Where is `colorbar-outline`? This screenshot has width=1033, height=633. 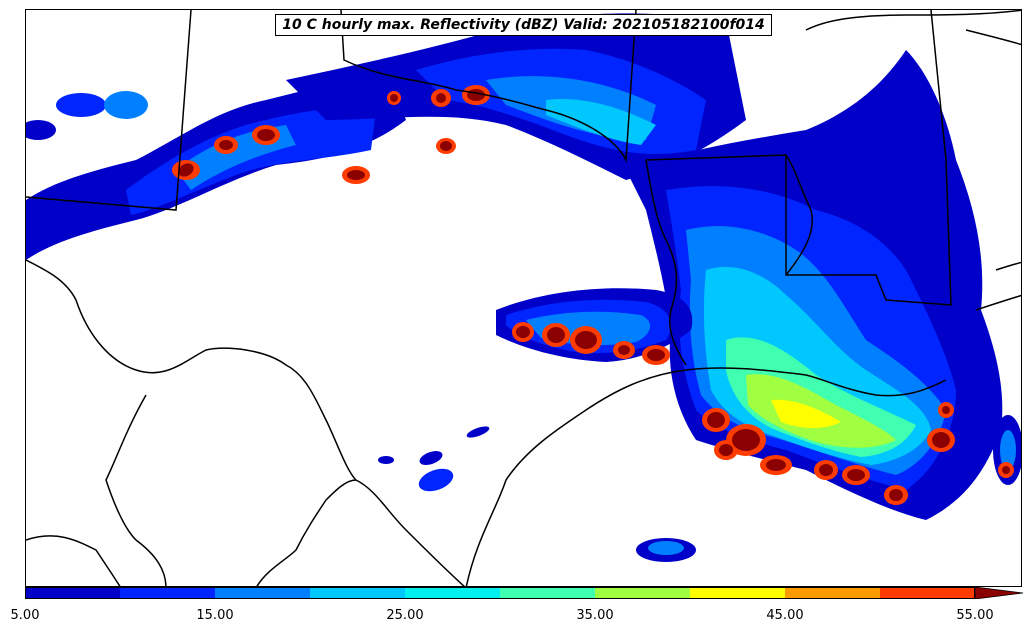 colorbar-outline is located at coordinates (500, 593).